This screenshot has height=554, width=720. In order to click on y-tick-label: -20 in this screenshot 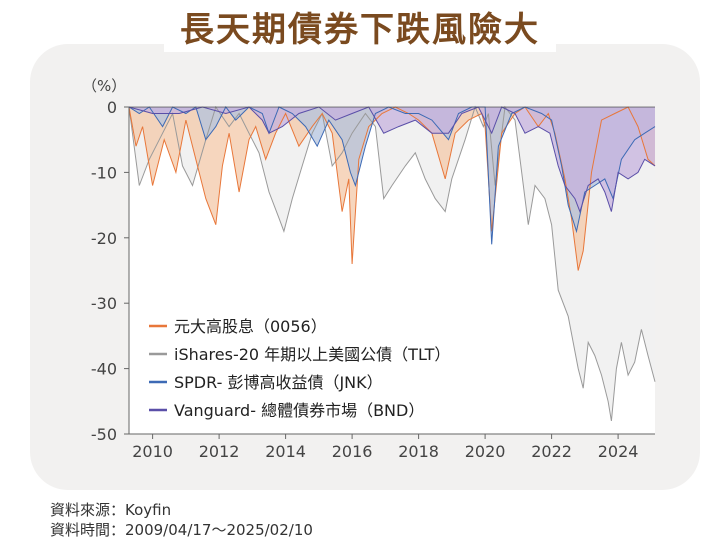, I will do `click(104, 238)`.